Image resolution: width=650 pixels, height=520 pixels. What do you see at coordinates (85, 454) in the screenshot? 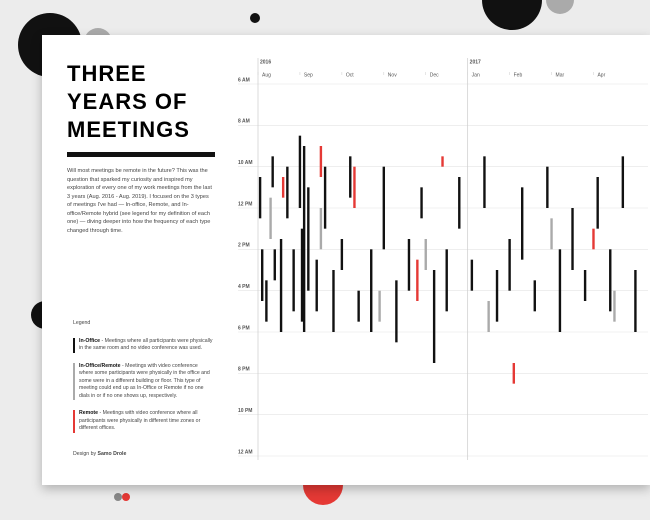
I see `credit-prefix: Design by` at bounding box center [85, 454].